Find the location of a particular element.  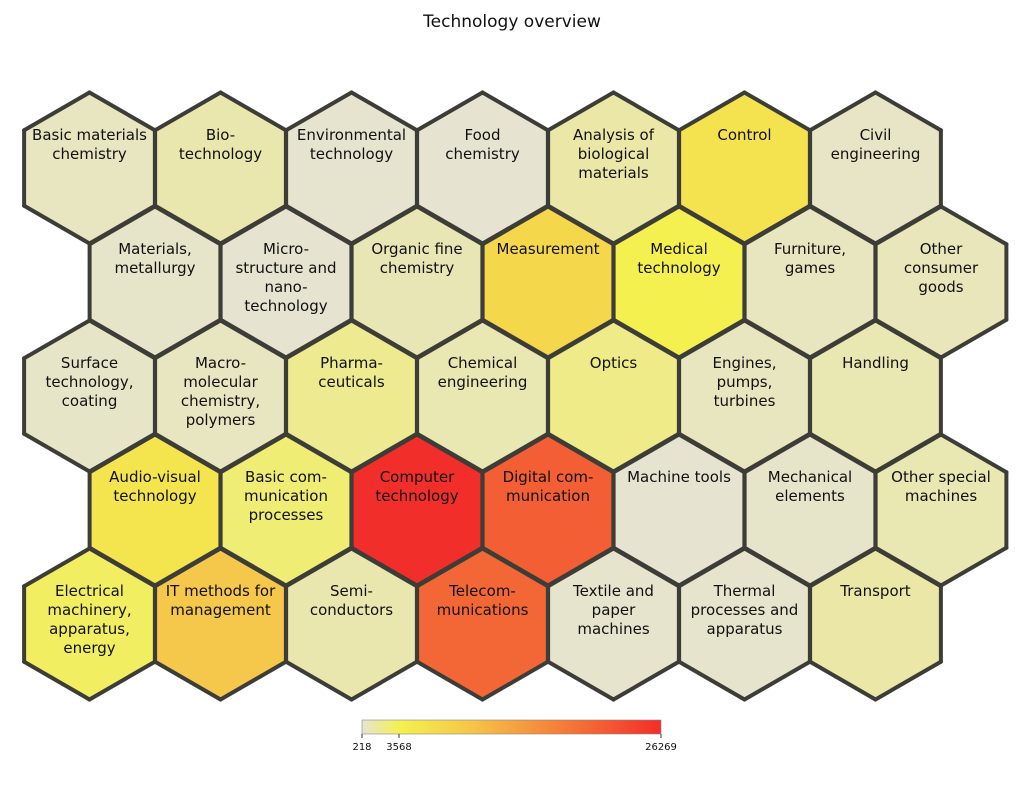

hex-label-handling: Handling is located at coordinates (875, 363).